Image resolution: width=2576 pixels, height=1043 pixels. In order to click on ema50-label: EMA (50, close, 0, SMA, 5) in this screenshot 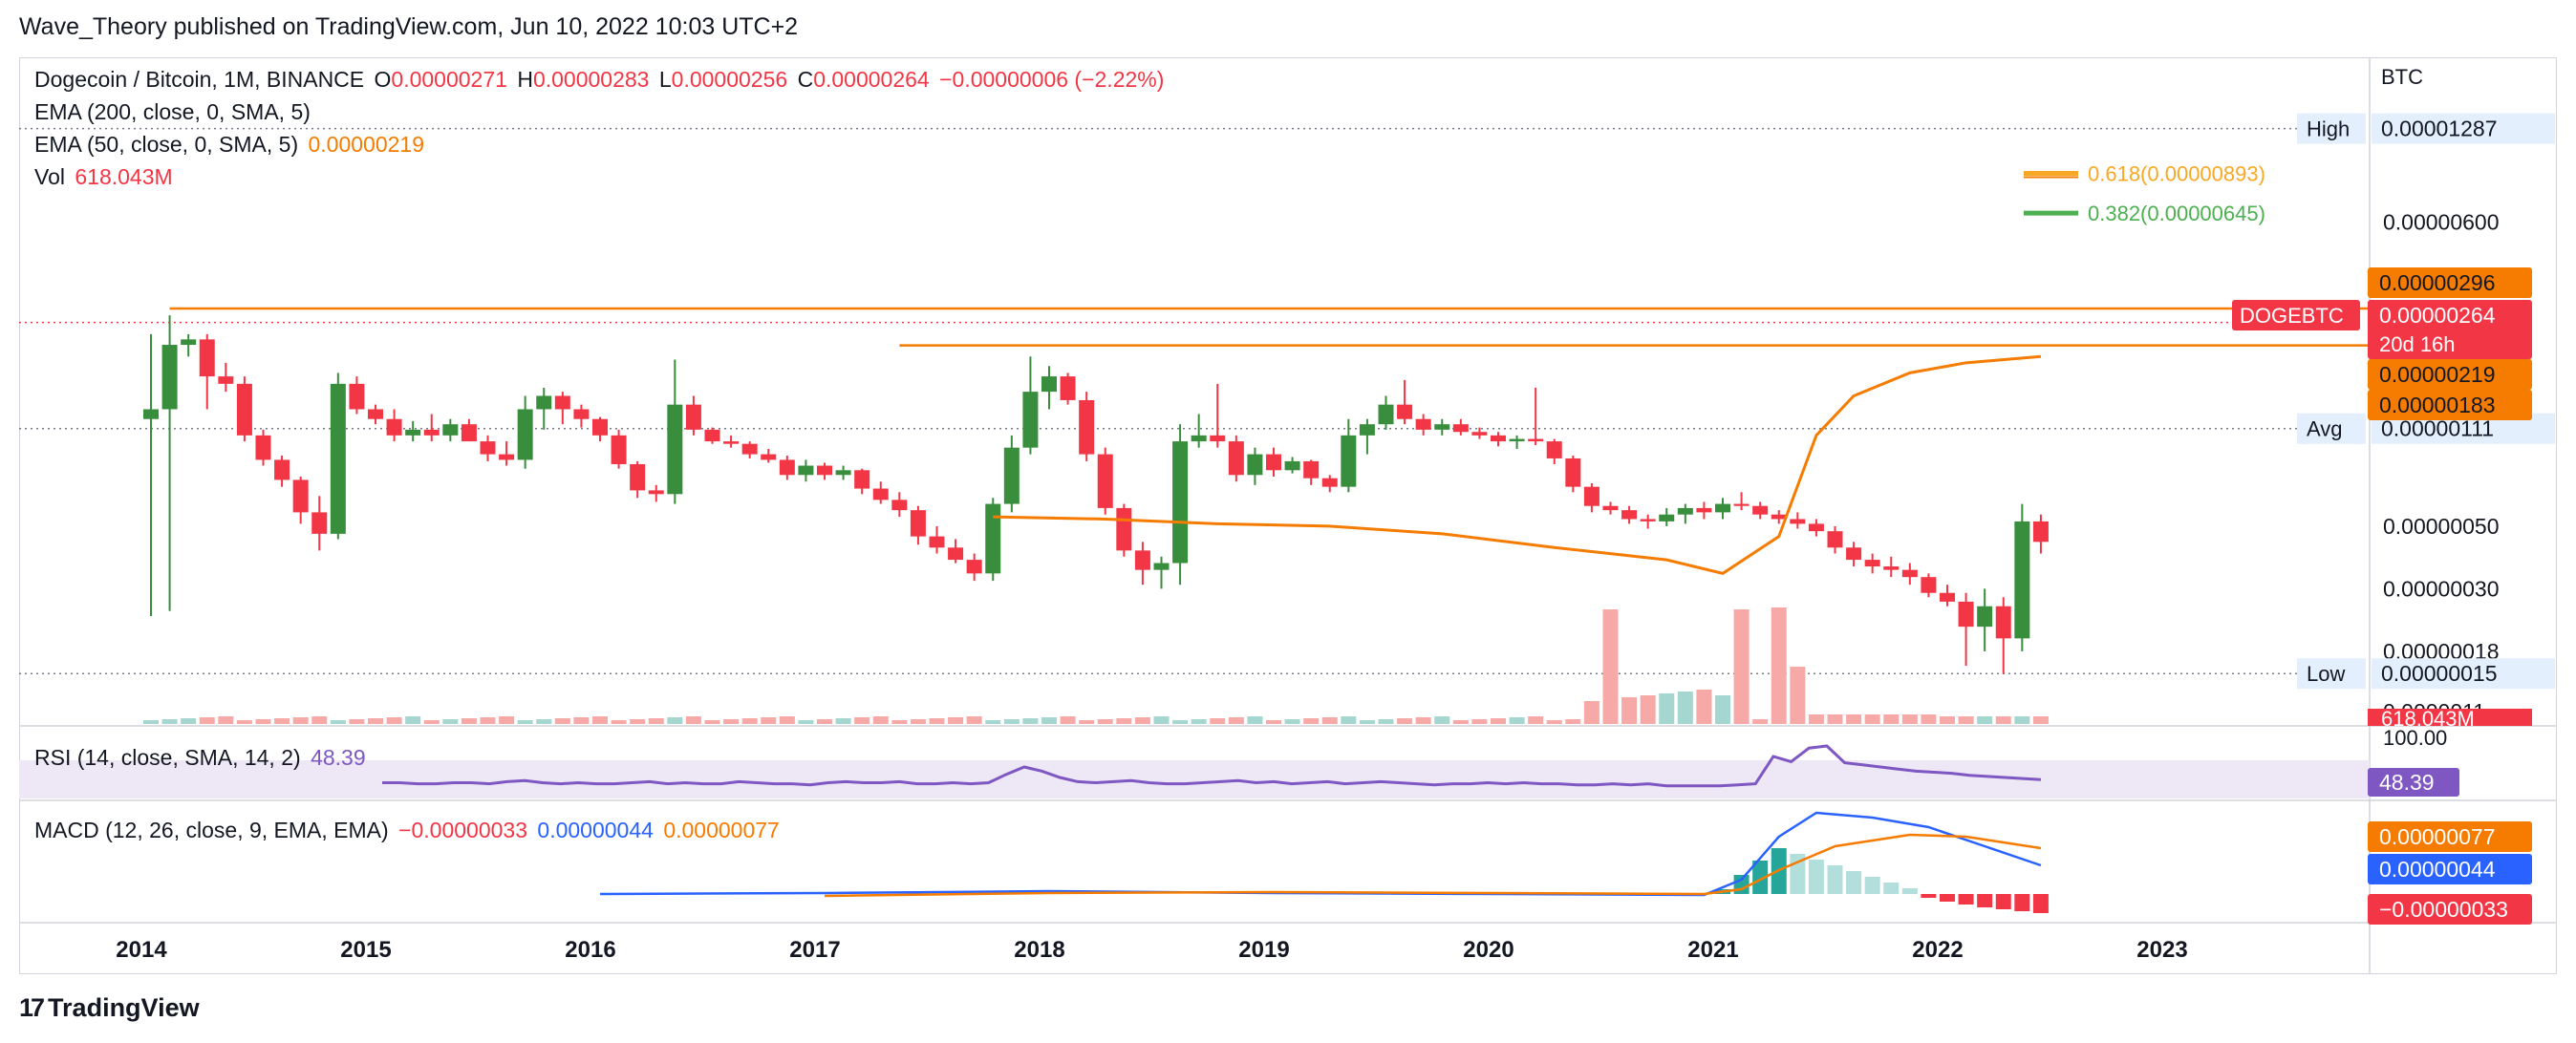, I will do `click(166, 145)`.